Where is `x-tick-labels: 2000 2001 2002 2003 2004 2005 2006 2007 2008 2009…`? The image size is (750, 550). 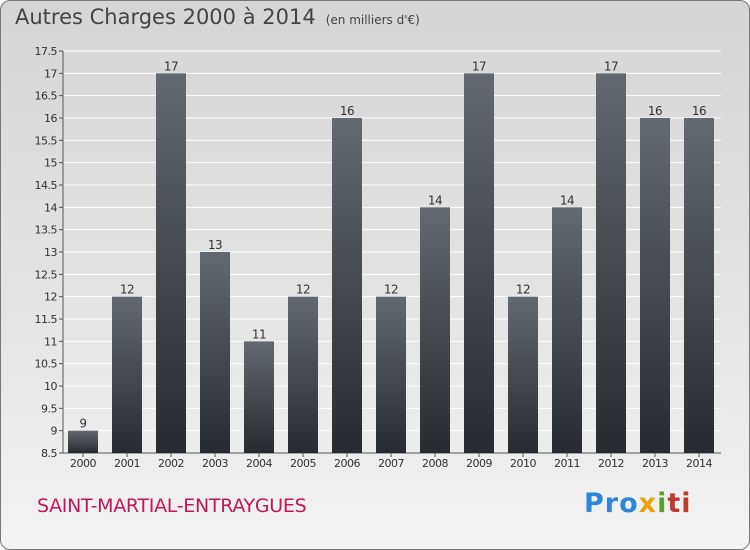 x-tick-labels: 2000 2001 2002 2003 2004 2005 2006 2007 2008 2009… is located at coordinates (391, 461).